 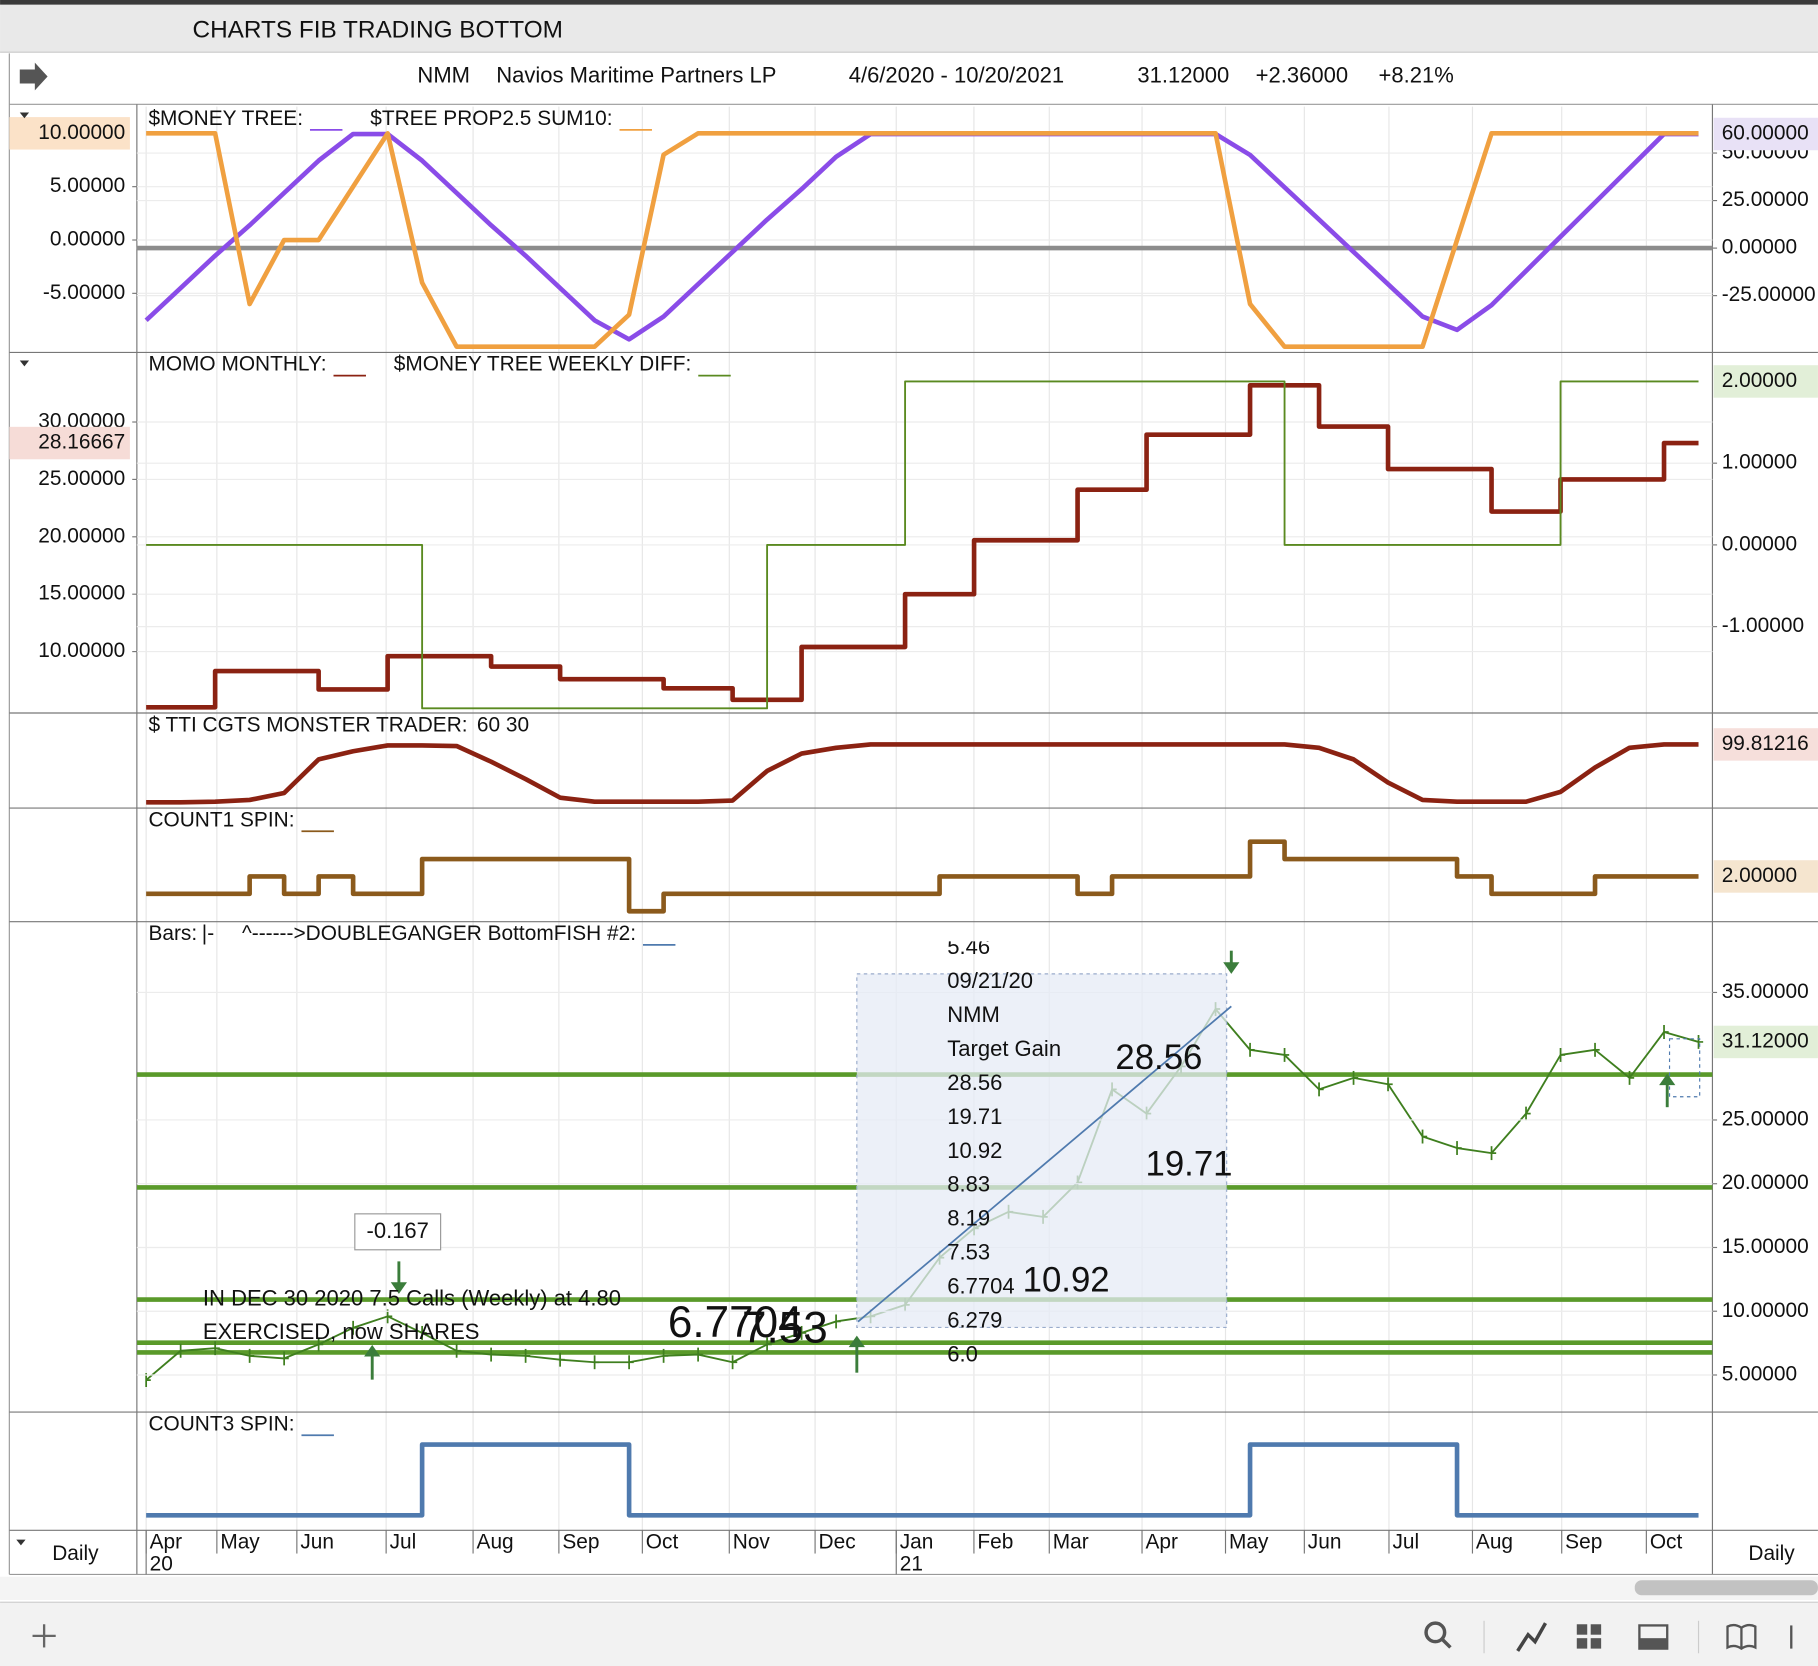 What do you see at coordinates (974, 1150) in the screenshot?
I see `target-box-level: 10.92` at bounding box center [974, 1150].